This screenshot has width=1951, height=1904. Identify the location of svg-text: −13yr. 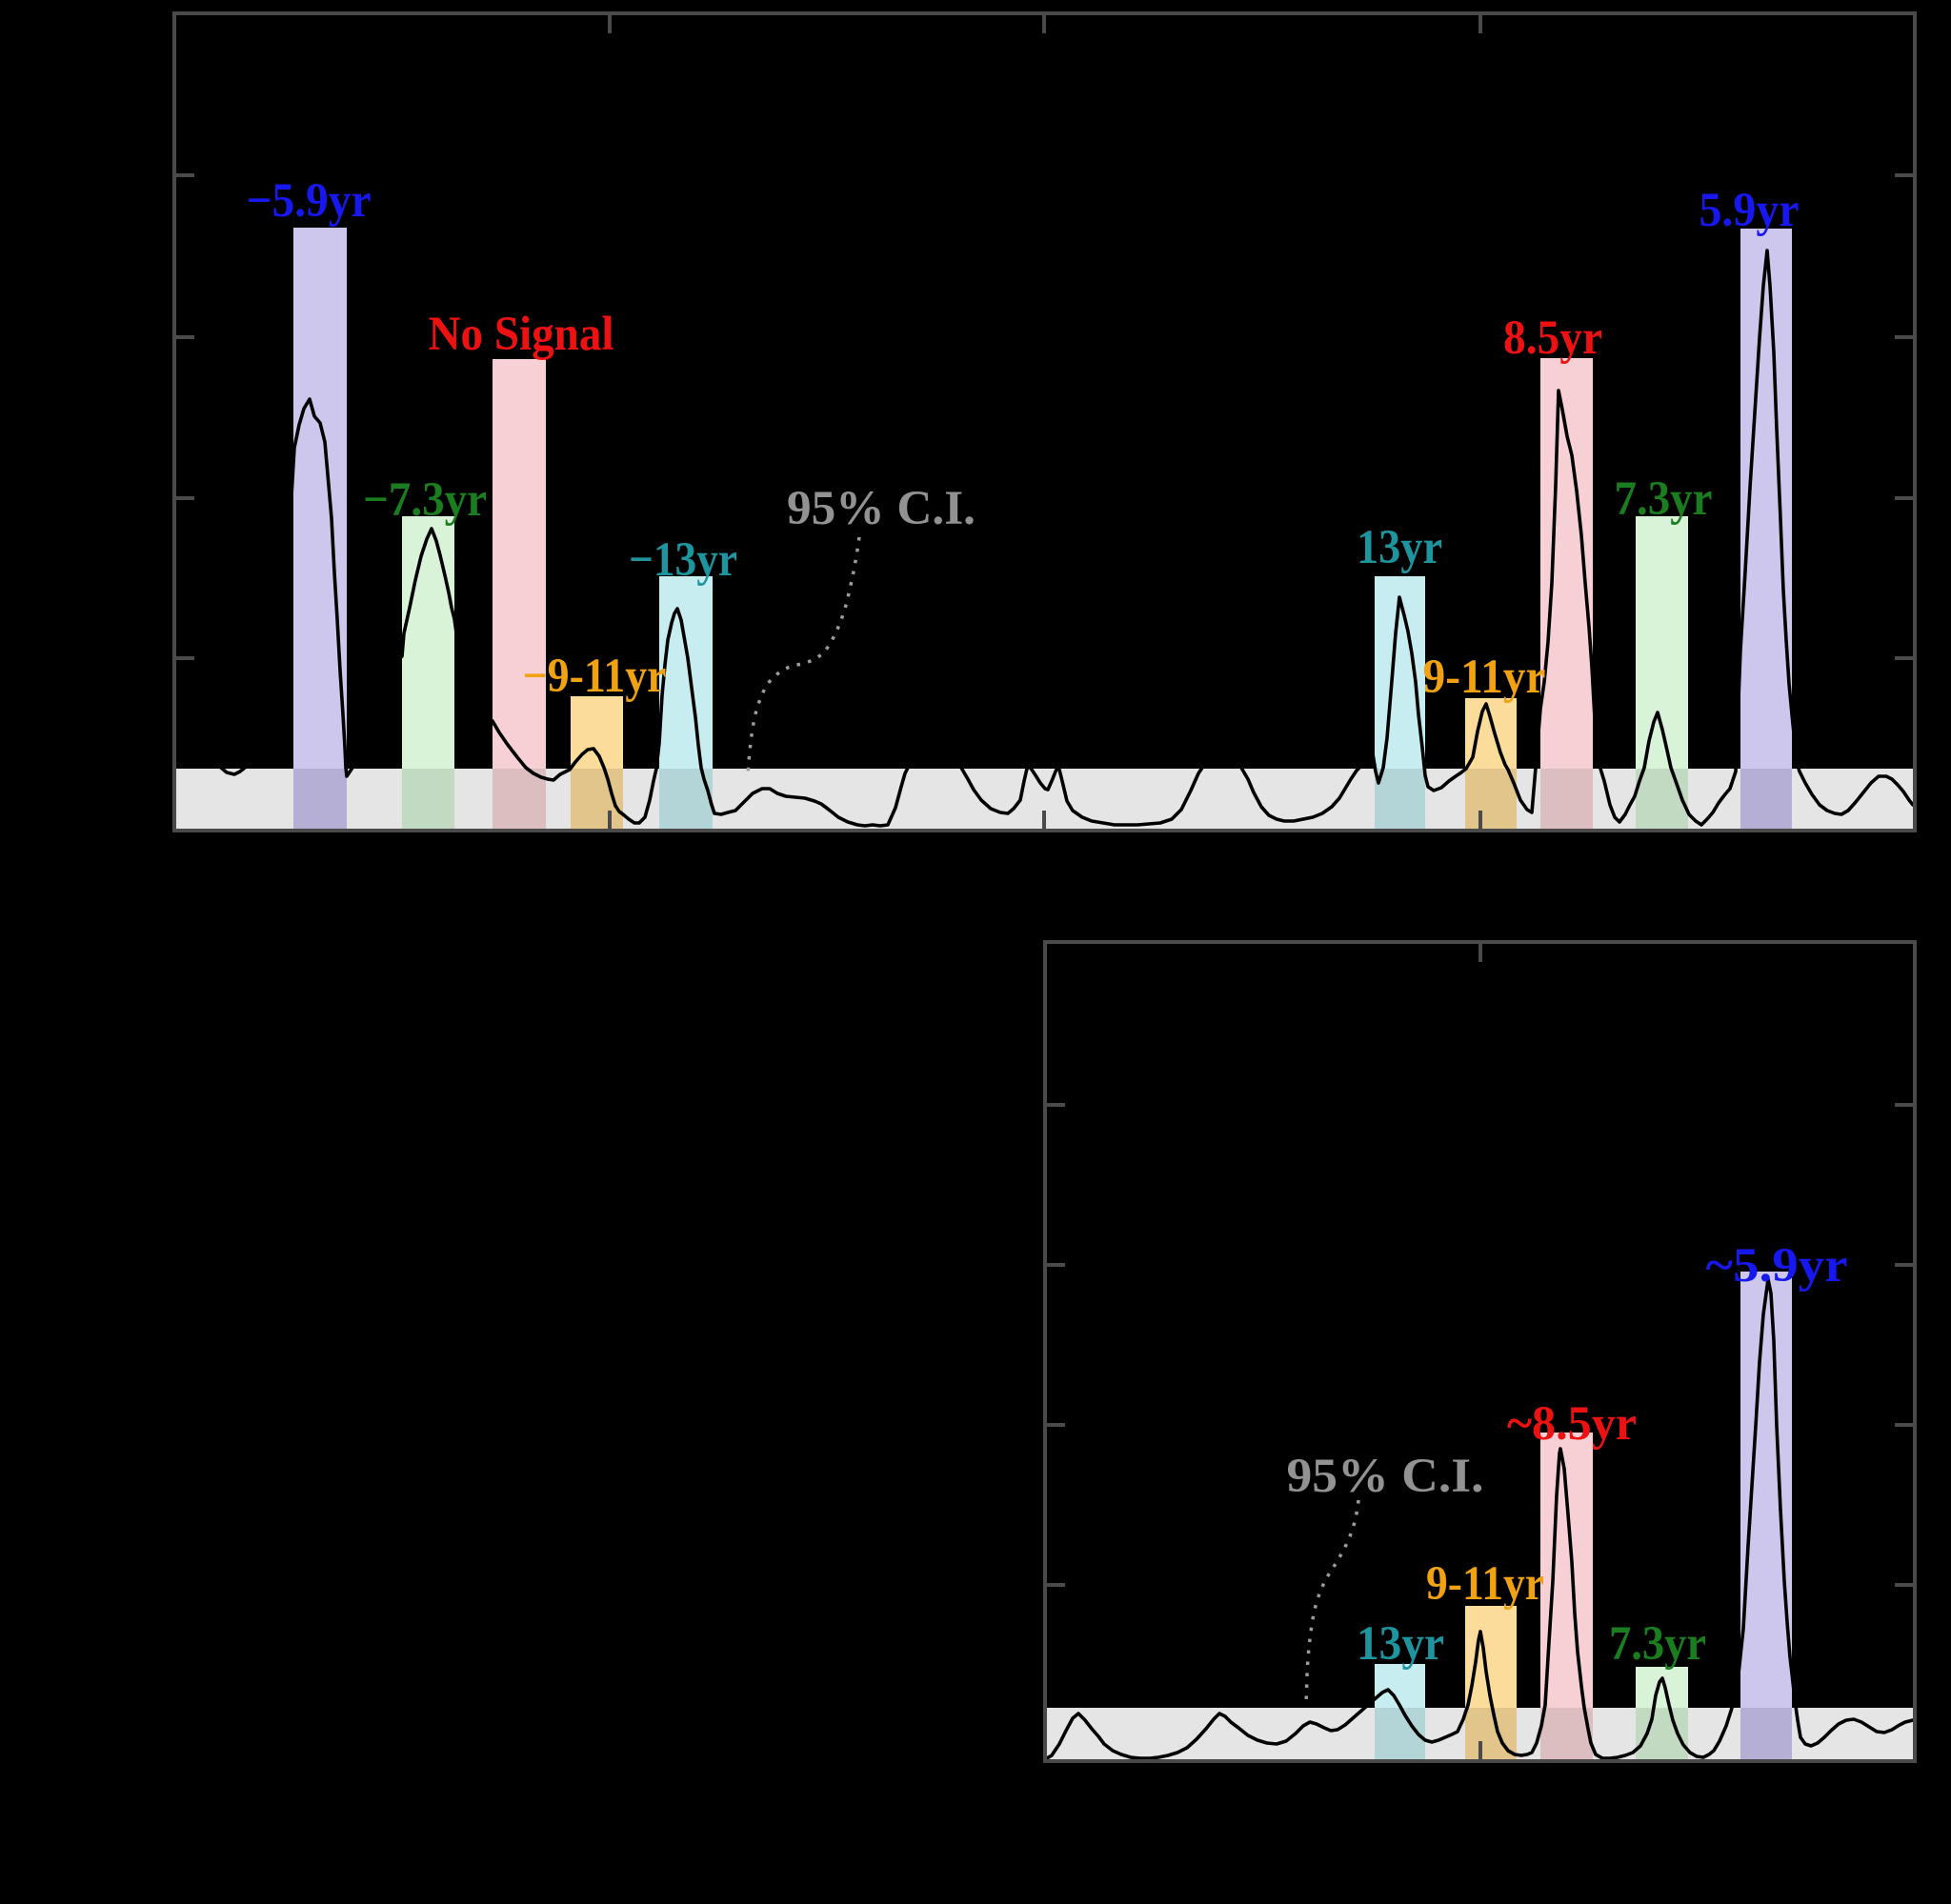
(683, 560).